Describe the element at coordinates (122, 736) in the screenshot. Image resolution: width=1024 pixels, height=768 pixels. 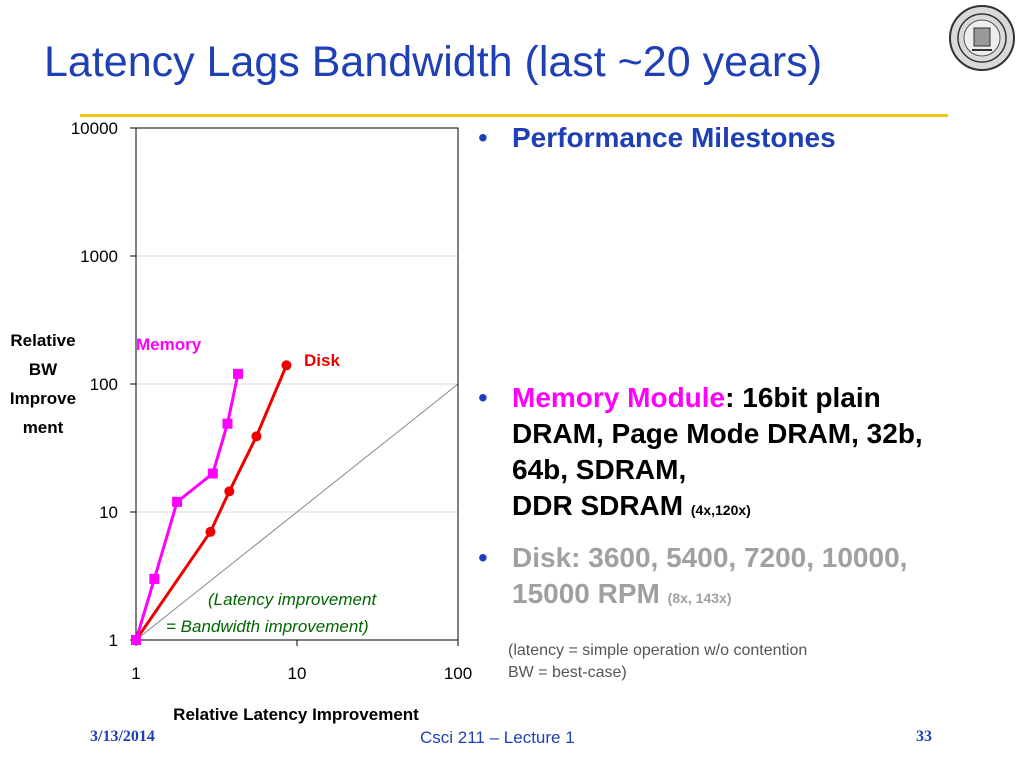
I see `footer-date: 3/13/2014` at that location.